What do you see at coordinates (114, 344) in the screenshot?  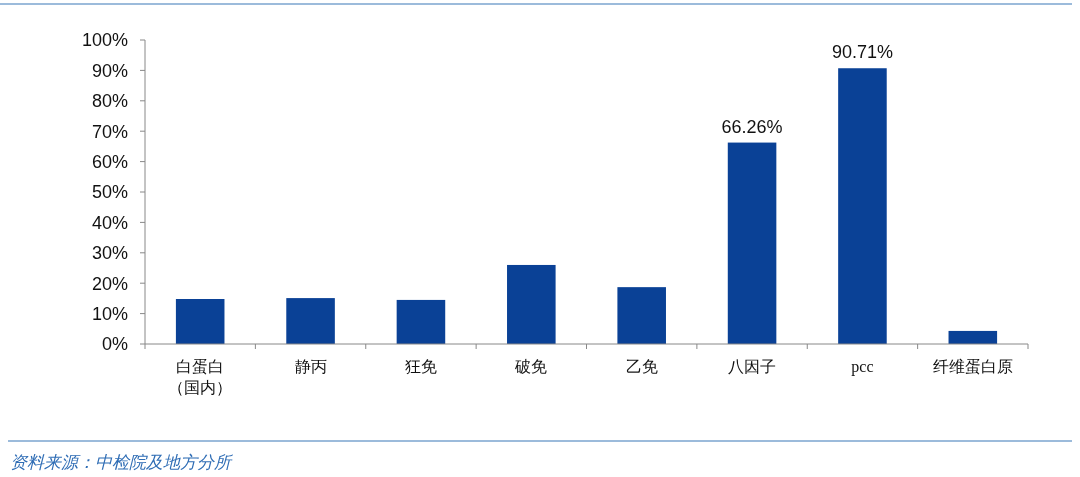 I see `y-tick-label: 0%` at bounding box center [114, 344].